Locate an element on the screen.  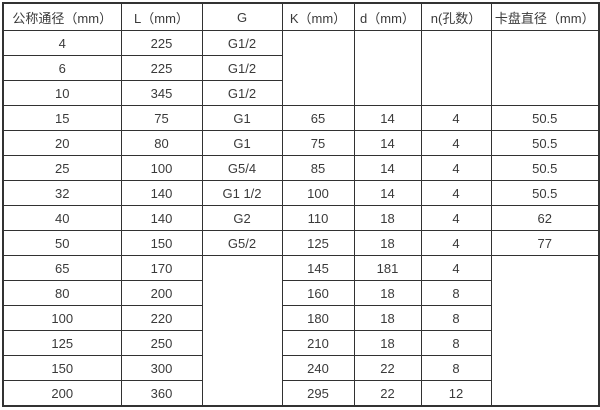
cell-k: 160 is located at coordinates (318, 293).